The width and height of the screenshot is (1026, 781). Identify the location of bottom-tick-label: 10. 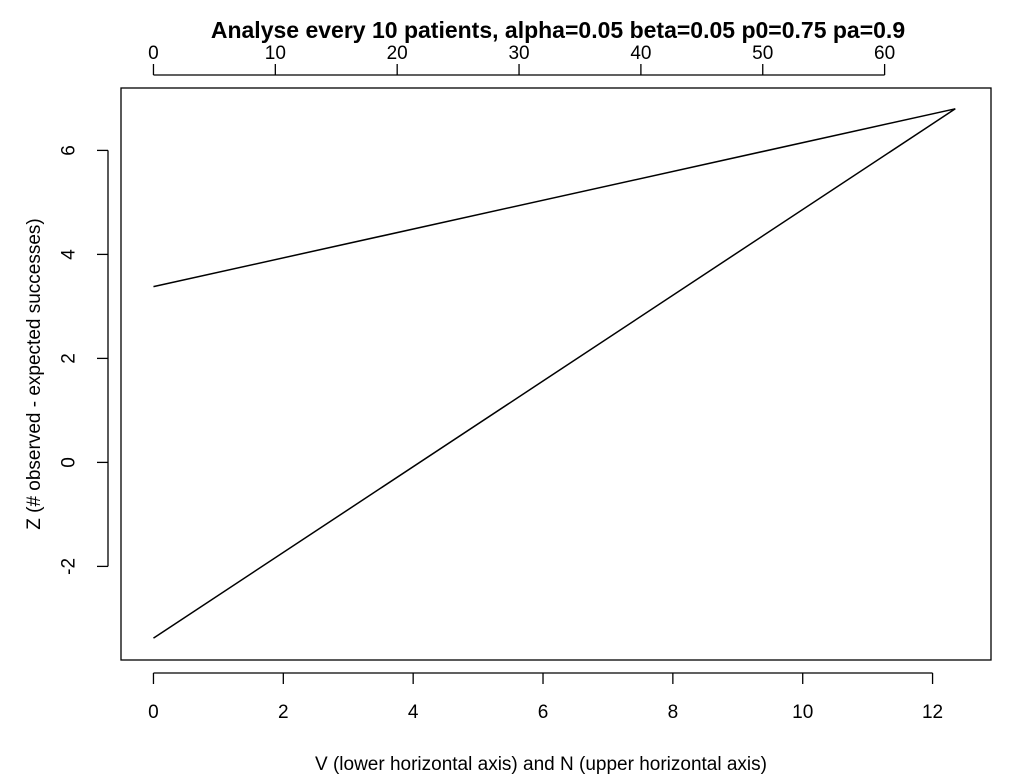
(802, 712).